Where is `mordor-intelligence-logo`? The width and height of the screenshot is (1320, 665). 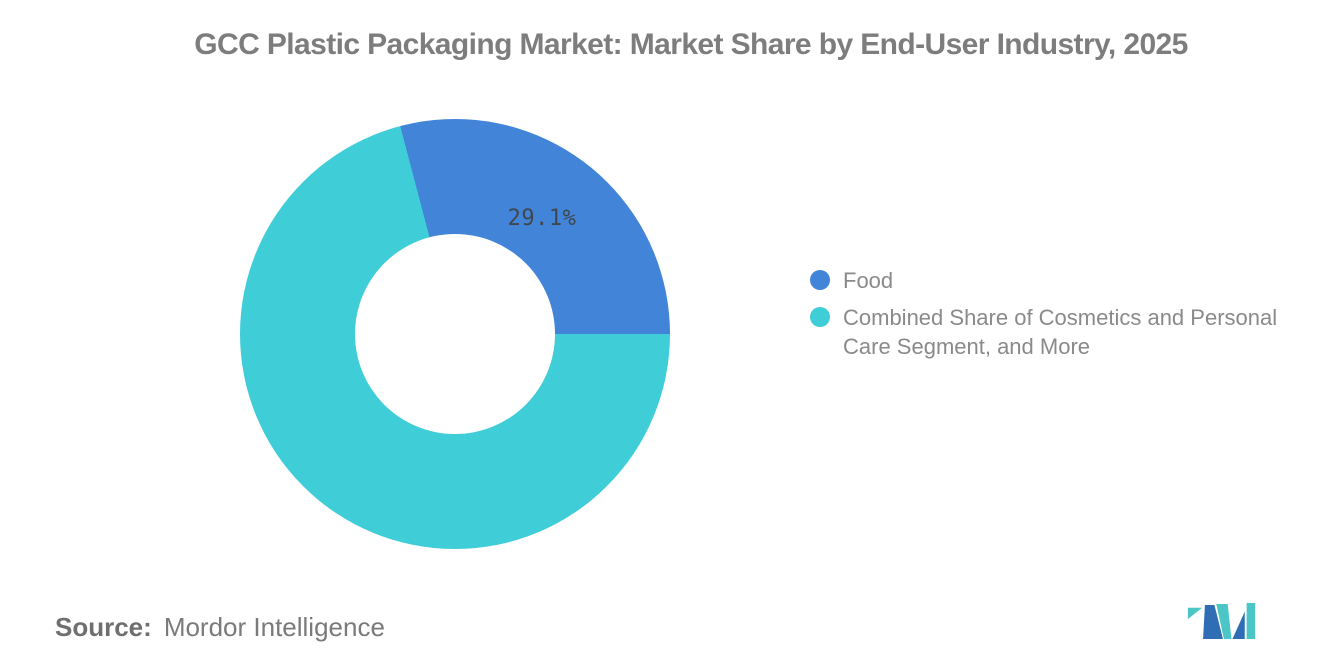 mordor-intelligence-logo is located at coordinates (1221, 621).